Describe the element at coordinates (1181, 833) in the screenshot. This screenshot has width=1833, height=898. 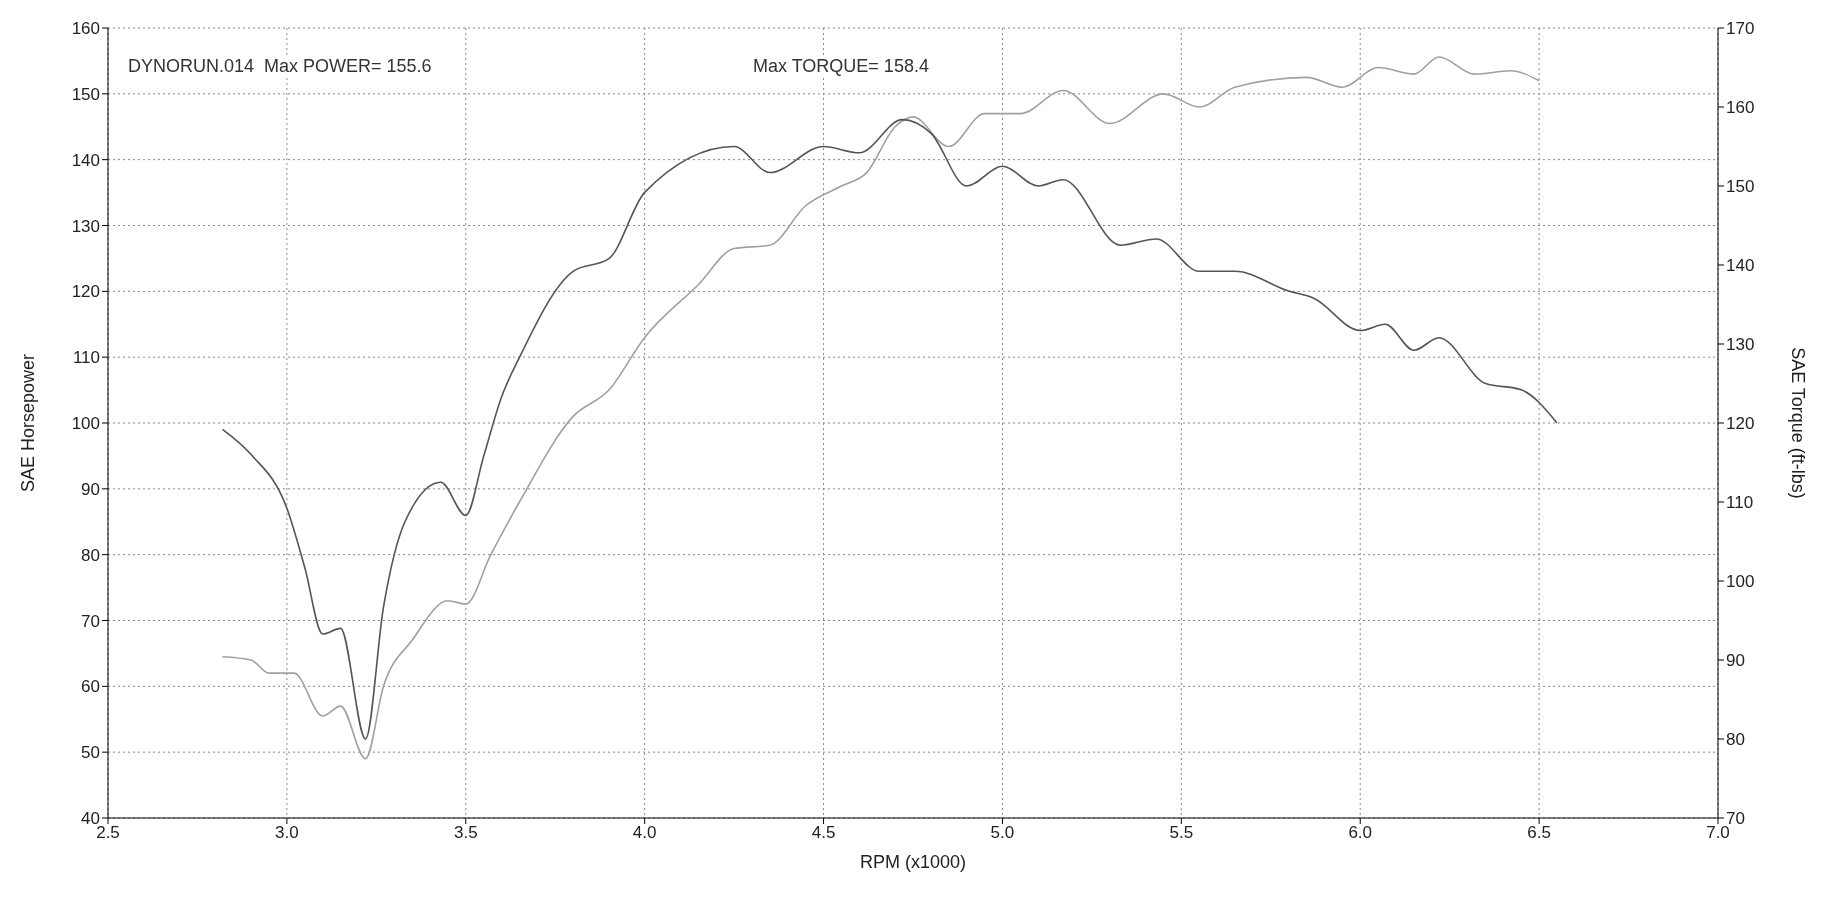
I see `x-tick-label: 5.5` at that location.